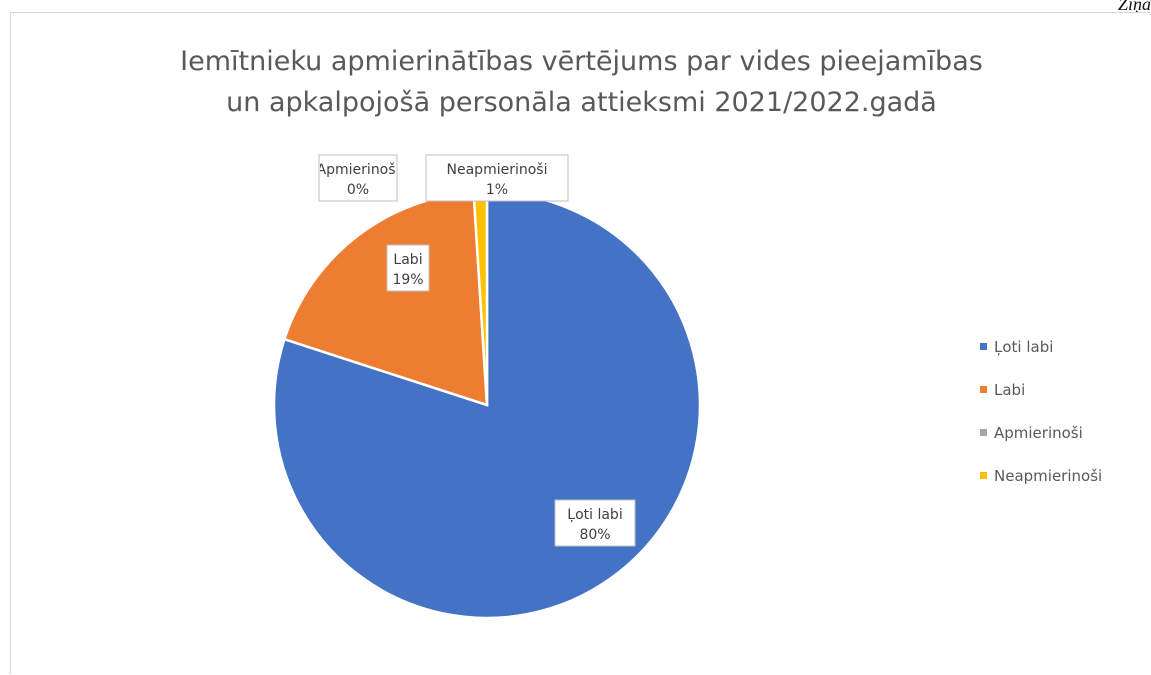 The height and width of the screenshot is (675, 1151). I want to click on data-label-neapmierinosi: Neapmierinoši 1%, so click(497, 178).